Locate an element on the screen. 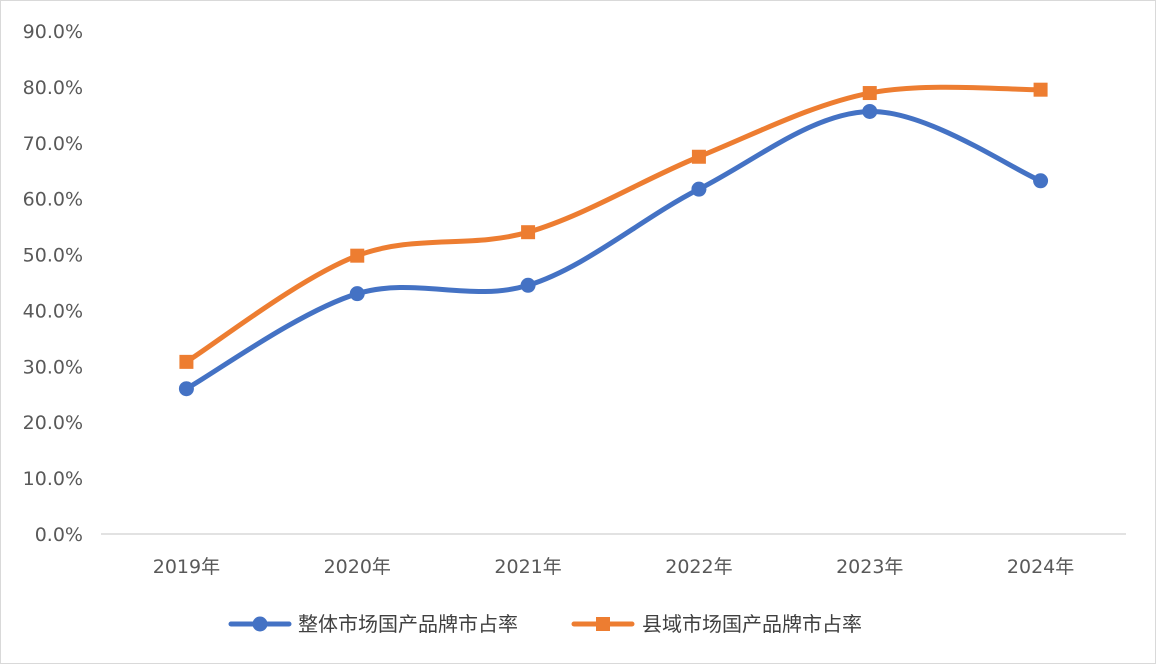 This screenshot has width=1156, height=664. y-tick-label: 90.0% is located at coordinates (53, 32).